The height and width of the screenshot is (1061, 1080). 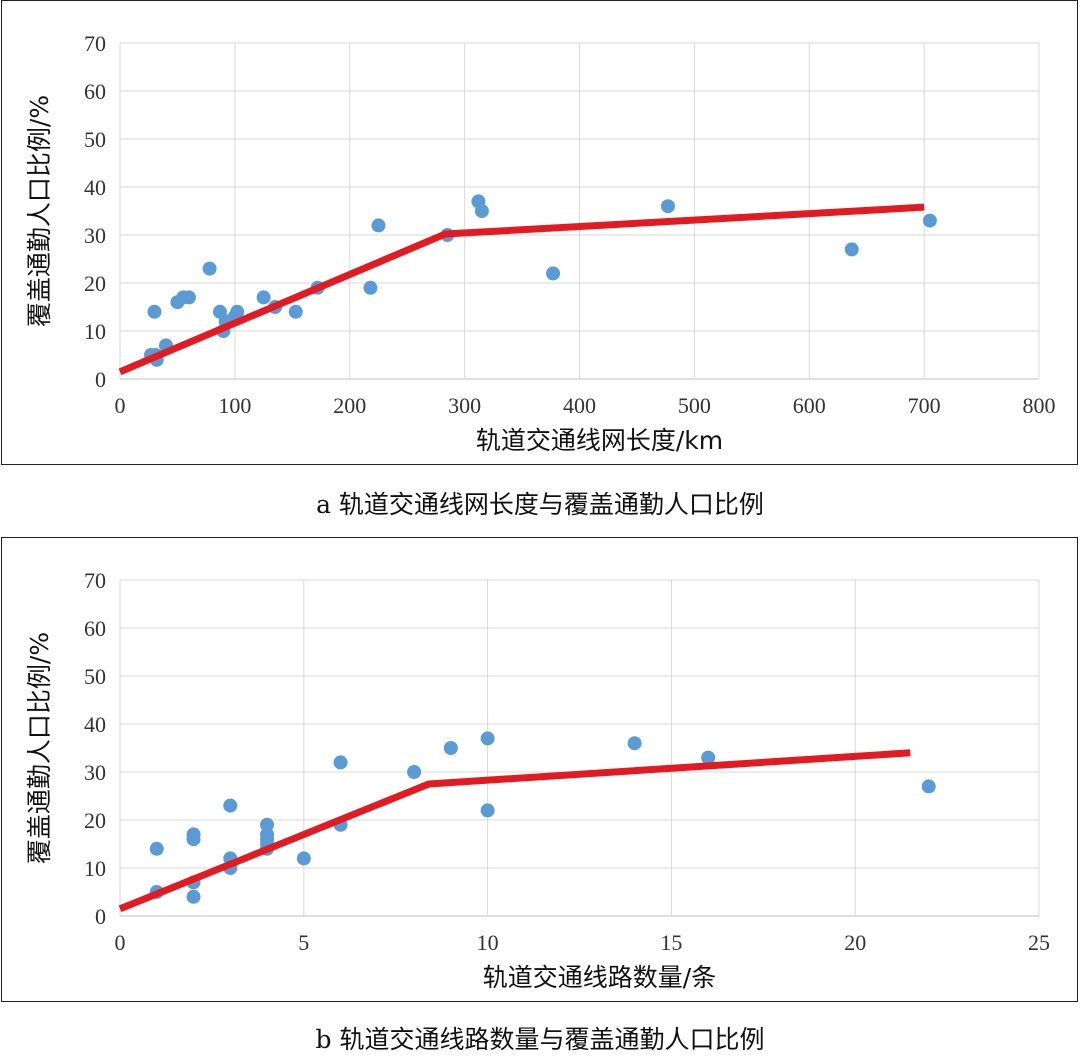 I want to click on x-tick-label: 500, so click(x=694, y=405).